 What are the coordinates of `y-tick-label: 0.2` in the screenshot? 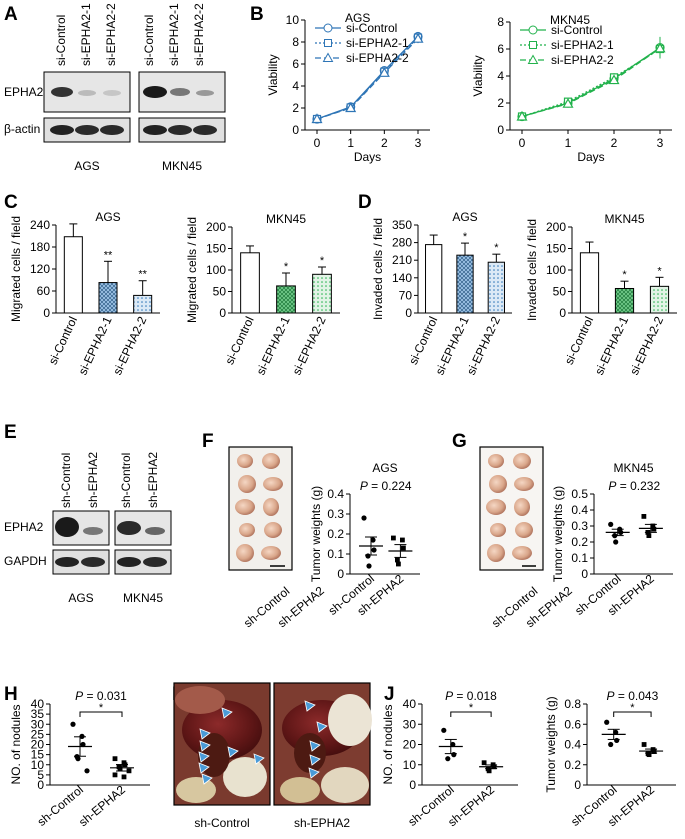 It's located at (579, 542).